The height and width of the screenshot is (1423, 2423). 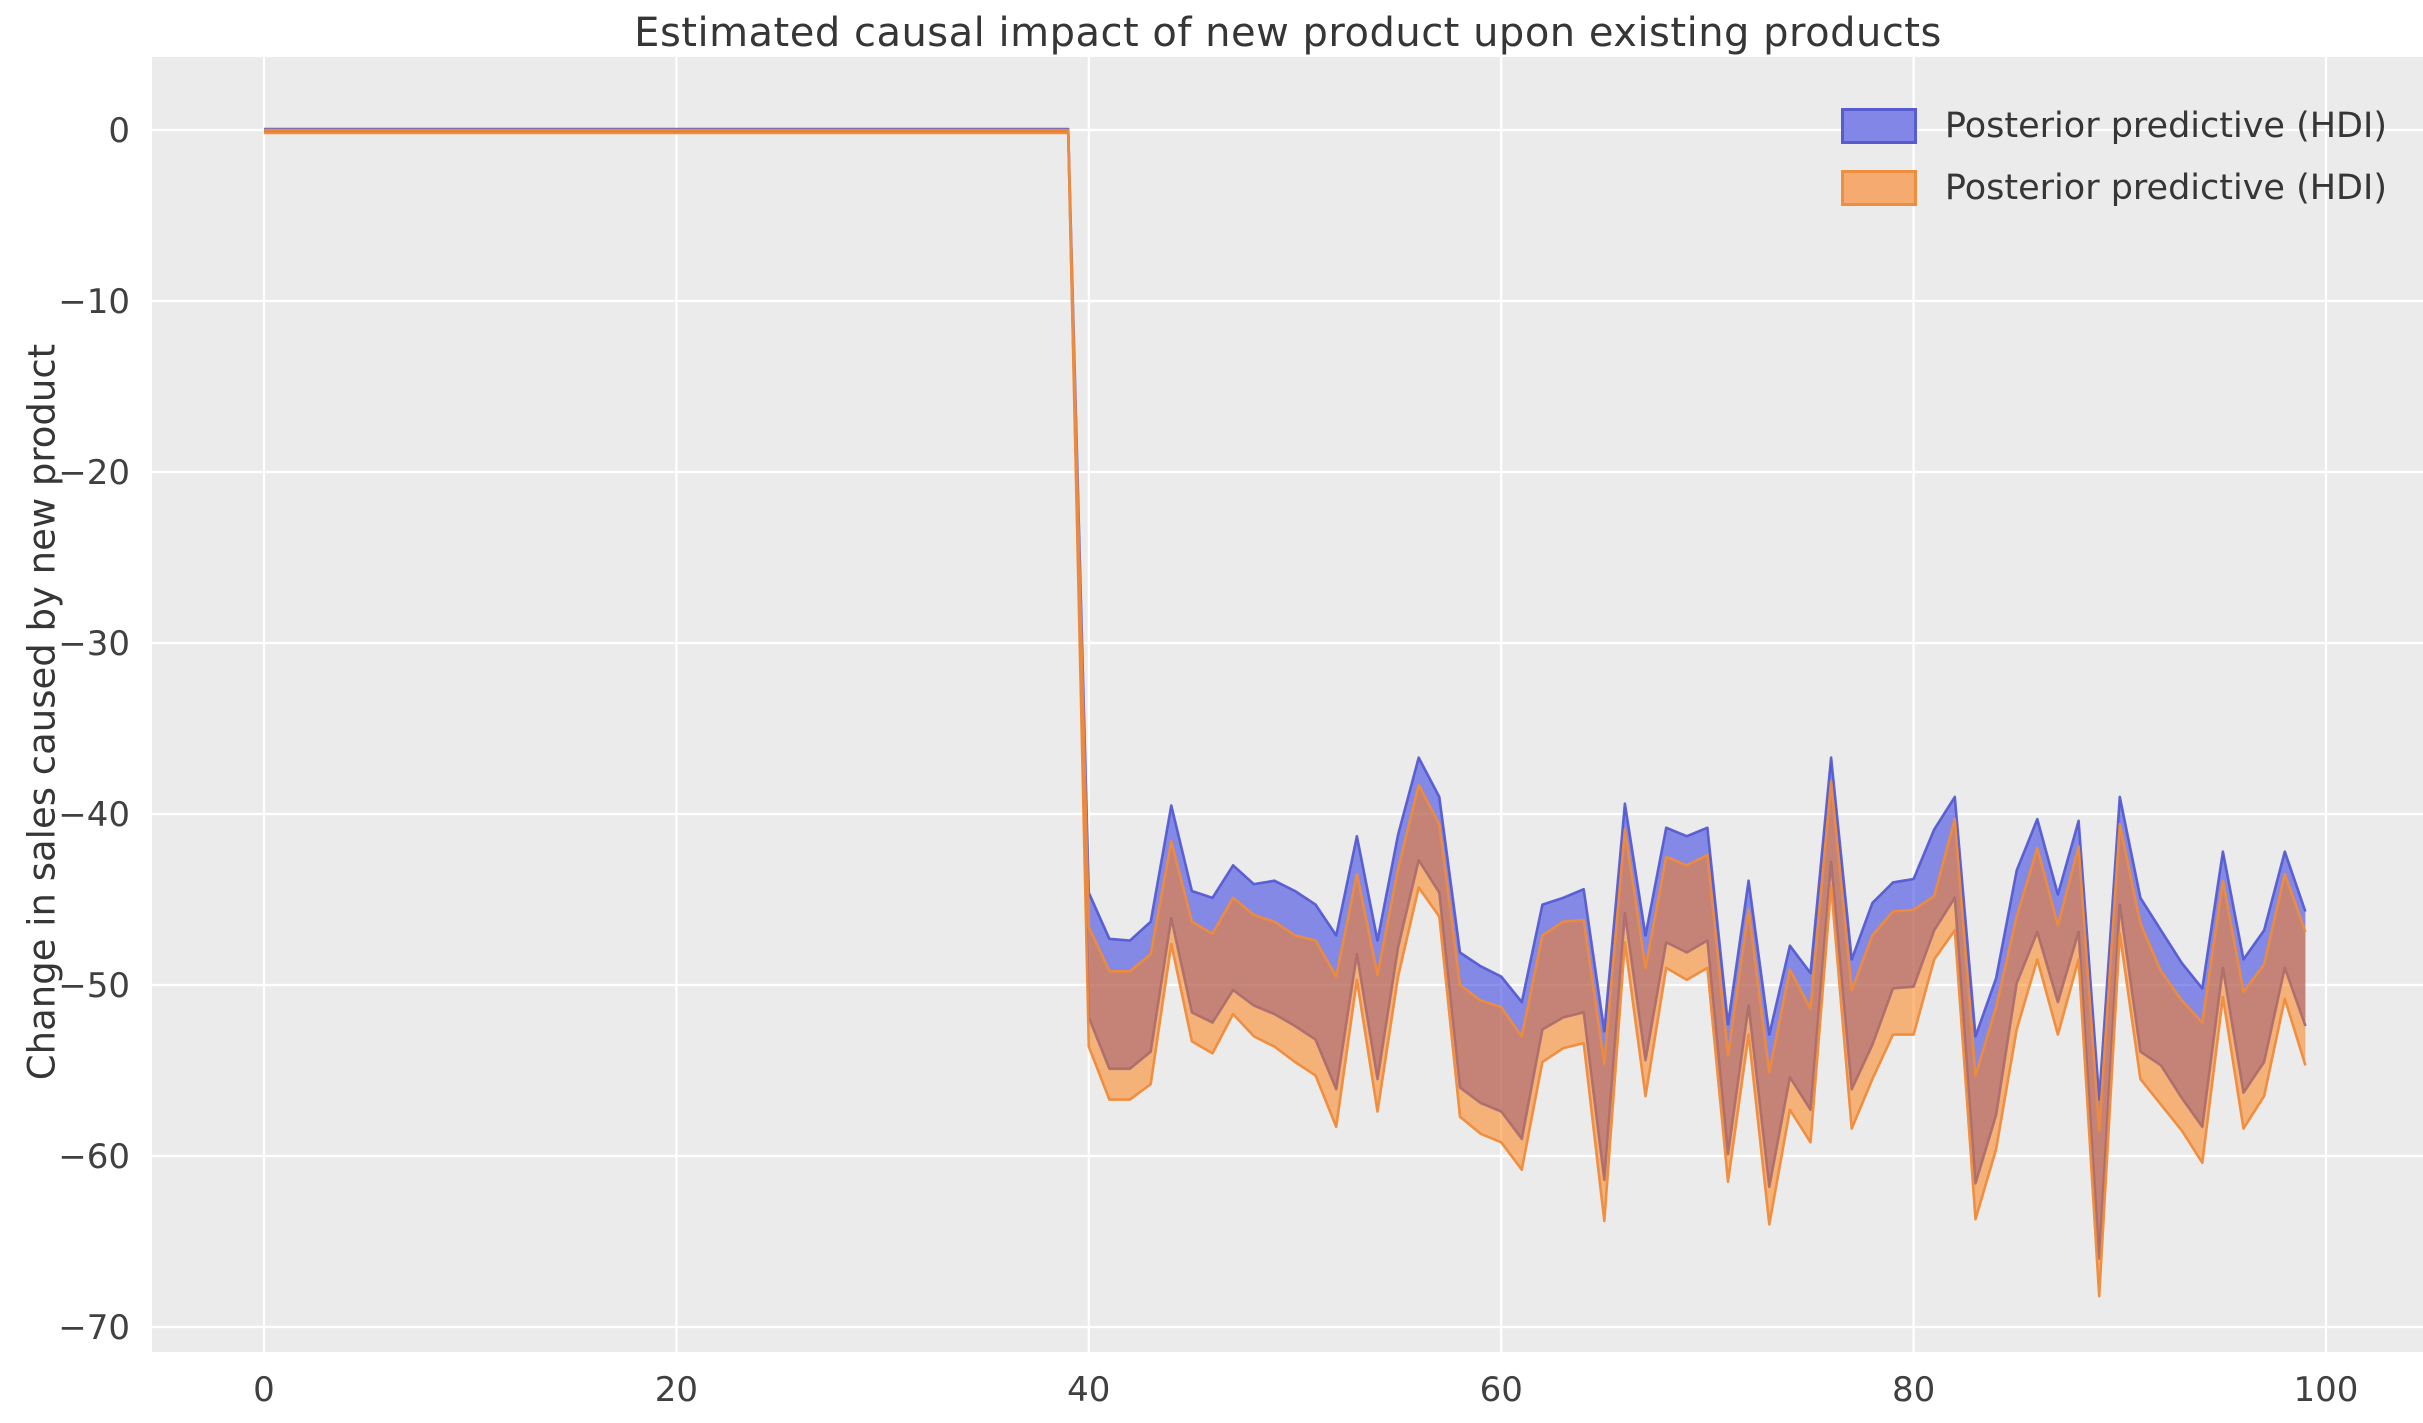 I want to click on y-tick-label: −50, so click(x=94, y=986).